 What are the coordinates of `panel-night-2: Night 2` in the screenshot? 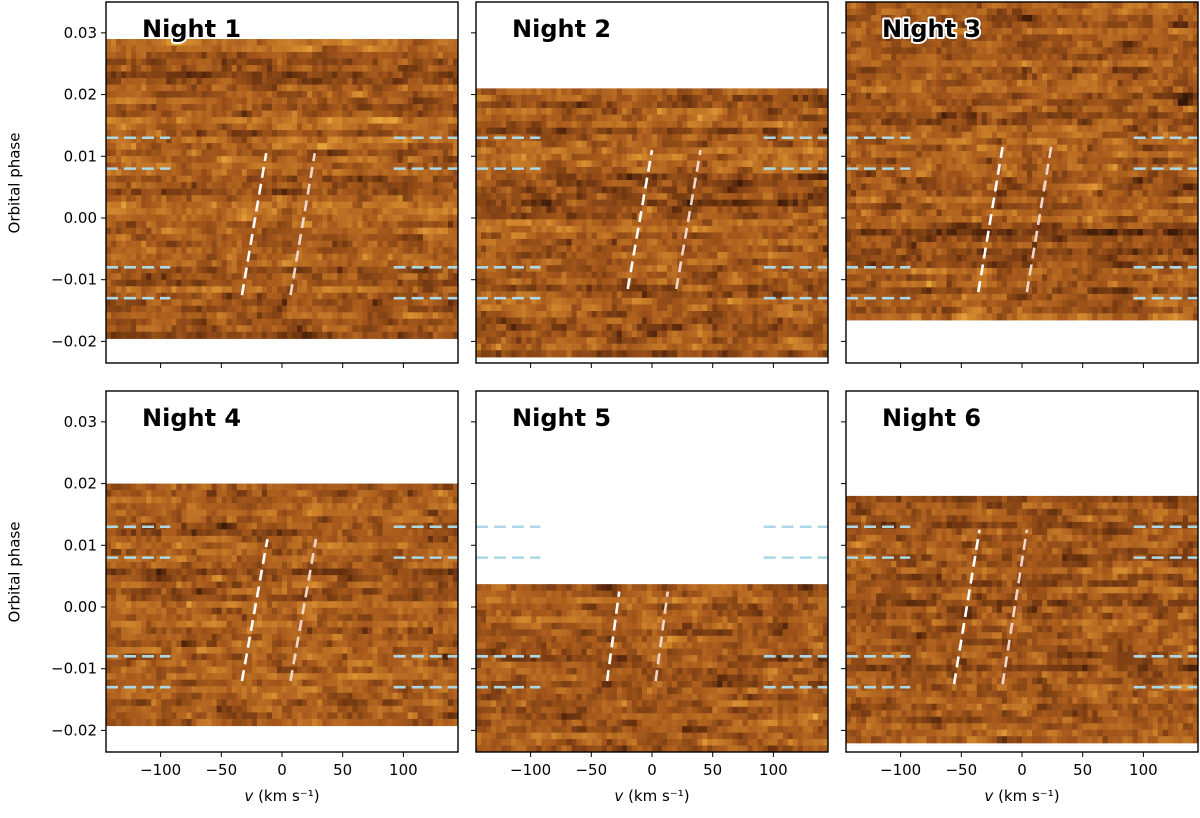 It's located at (650, 184).